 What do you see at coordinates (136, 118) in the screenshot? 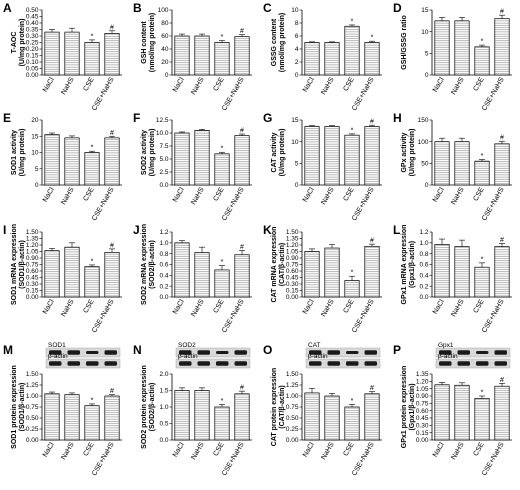
I see `panel-letter: F` at bounding box center [136, 118].